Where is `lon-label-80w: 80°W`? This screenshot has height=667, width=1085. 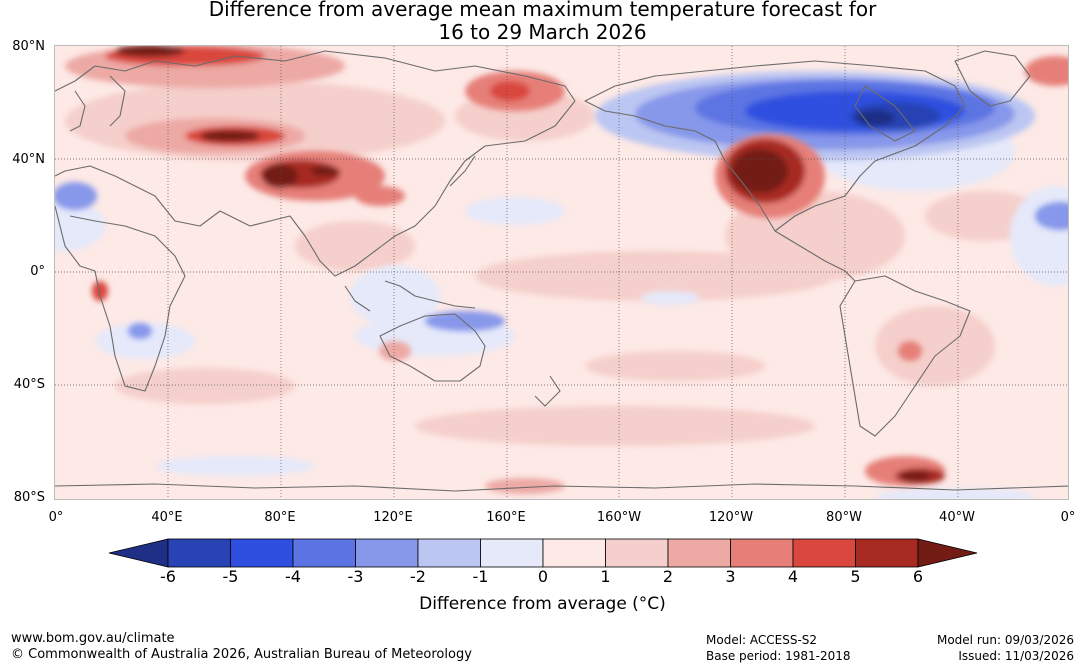
lon-label-80w: 80°W is located at coordinates (844, 517).